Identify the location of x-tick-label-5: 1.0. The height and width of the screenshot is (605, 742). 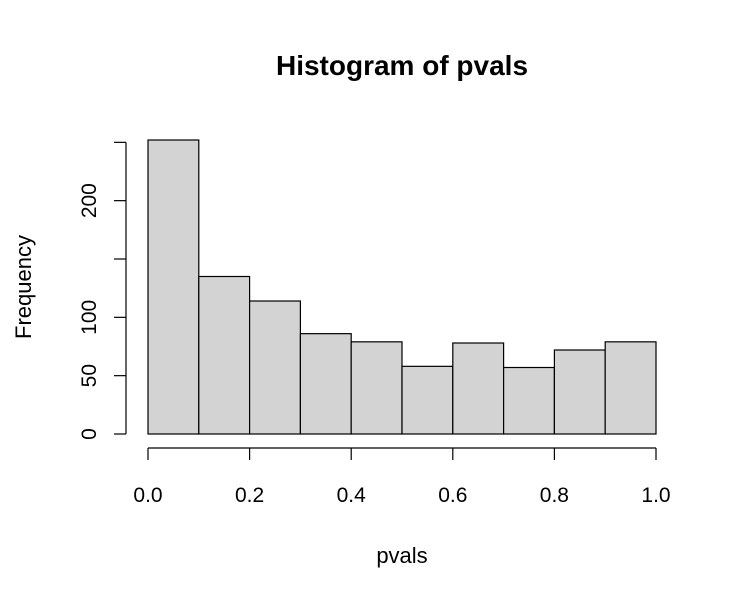
(655, 495).